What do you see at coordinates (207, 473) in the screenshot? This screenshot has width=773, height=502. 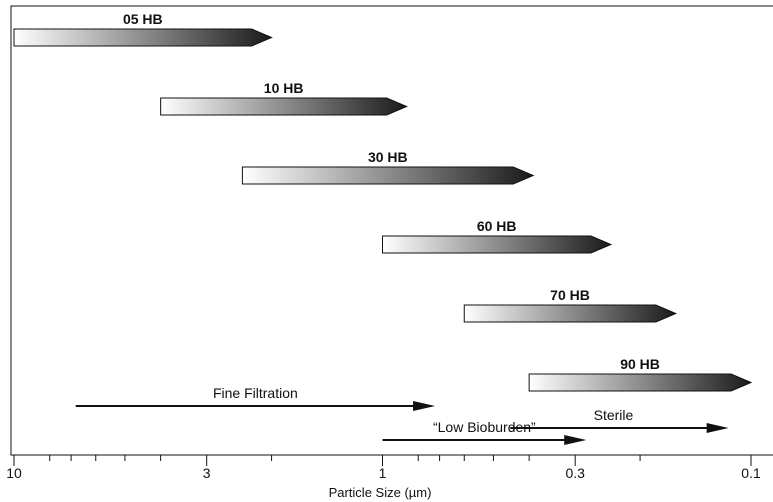 I see `tick-label: 3` at bounding box center [207, 473].